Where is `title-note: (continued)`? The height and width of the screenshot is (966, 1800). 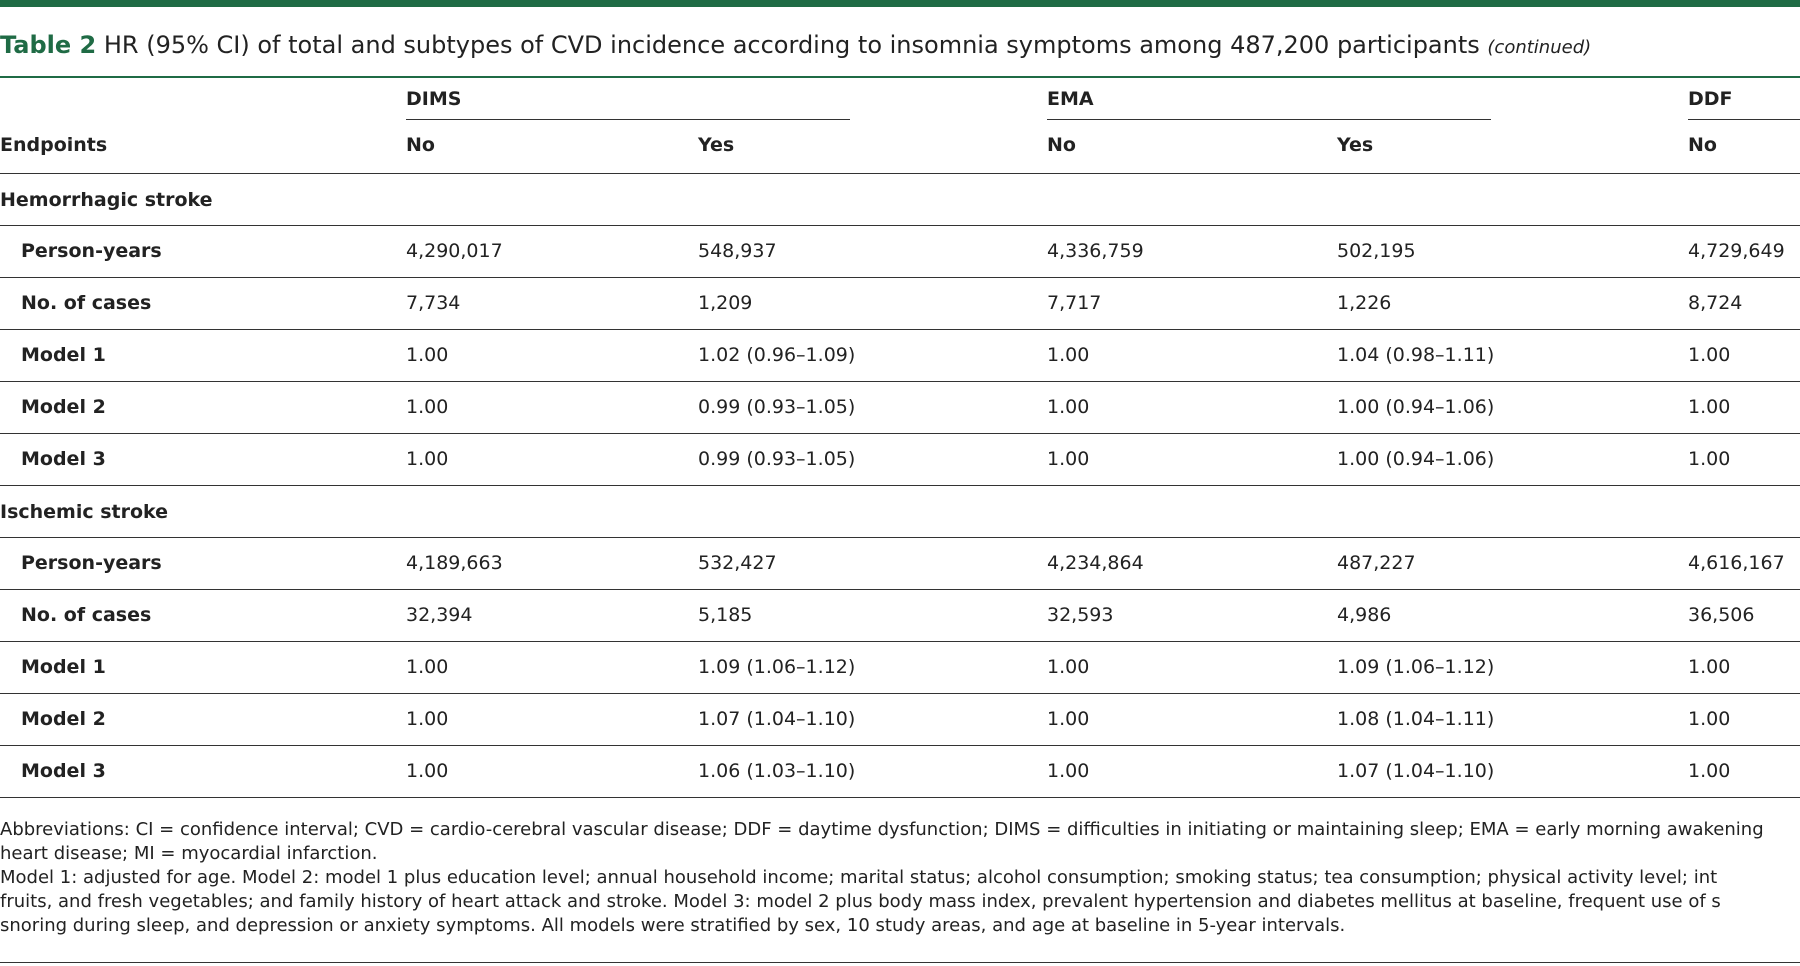
title-note: (continued) is located at coordinates (1539, 47).